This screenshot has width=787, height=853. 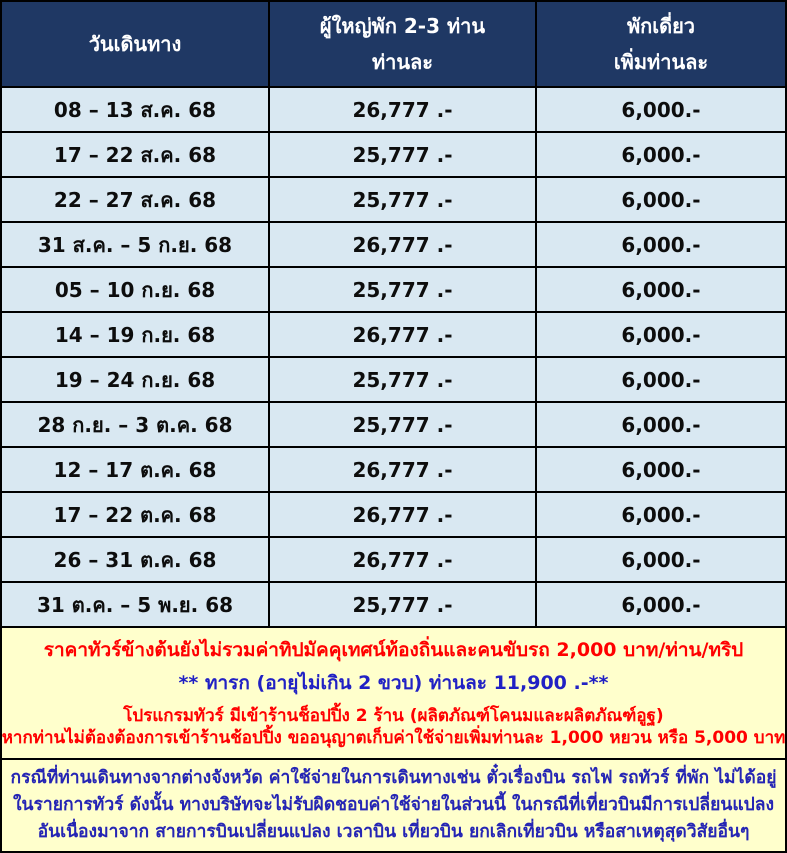 I want to click on table-row: 17 – 22 ส.ค. 68 25,777 .- 6,000.-, so click(x=393, y=155).